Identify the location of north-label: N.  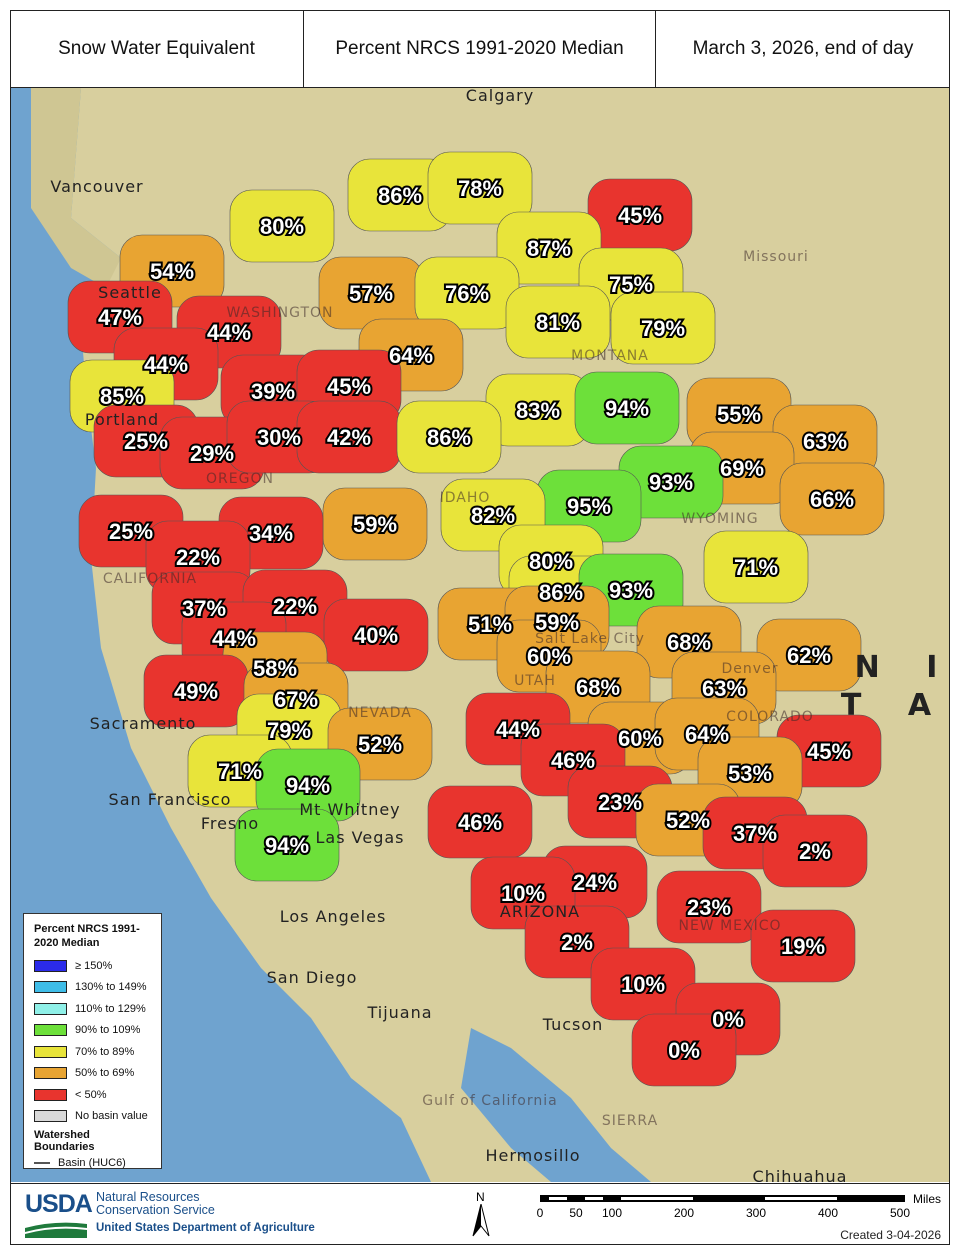
(480, 1197).